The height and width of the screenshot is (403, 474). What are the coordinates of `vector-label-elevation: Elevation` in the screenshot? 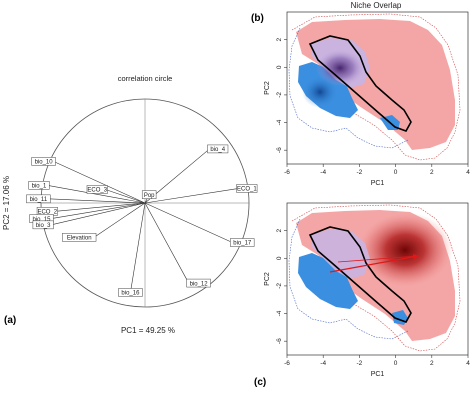 It's located at (79, 237).